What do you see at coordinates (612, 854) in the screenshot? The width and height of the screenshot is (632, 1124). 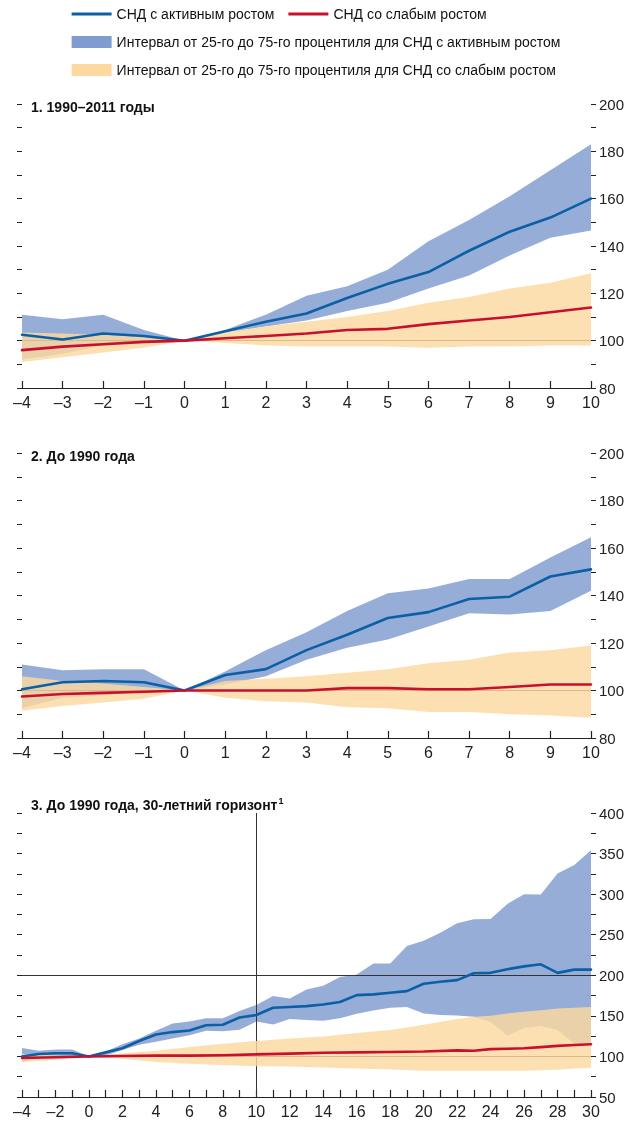 I see `y-tick-label: 350` at bounding box center [612, 854].